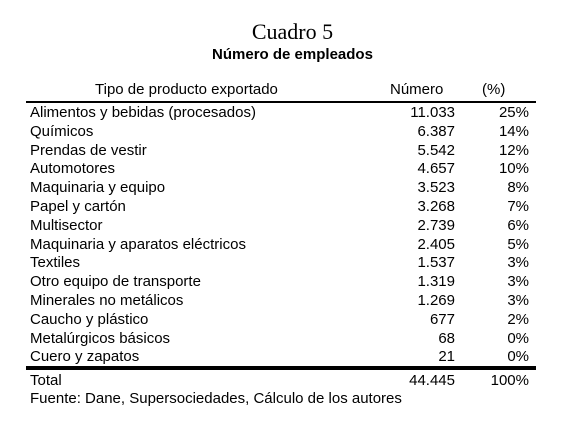 This screenshot has width=585, height=424. Describe the element at coordinates (78, 206) in the screenshot. I see `table-cell: Papel y cartón` at that location.